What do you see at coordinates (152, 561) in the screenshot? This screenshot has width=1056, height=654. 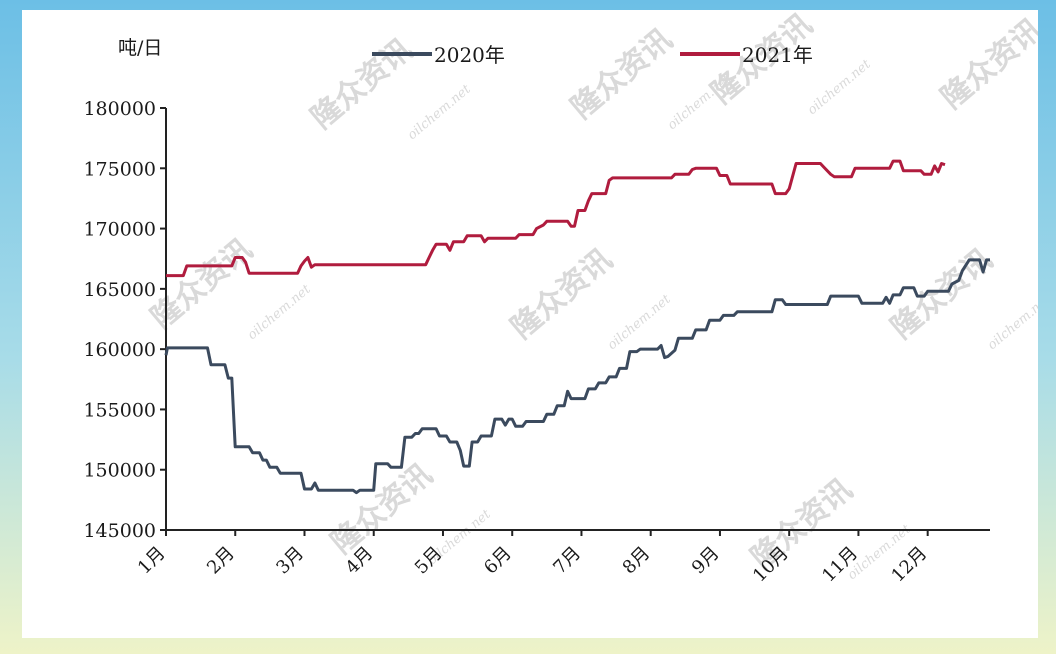 I see `x-tick-label: 1月` at bounding box center [152, 561].